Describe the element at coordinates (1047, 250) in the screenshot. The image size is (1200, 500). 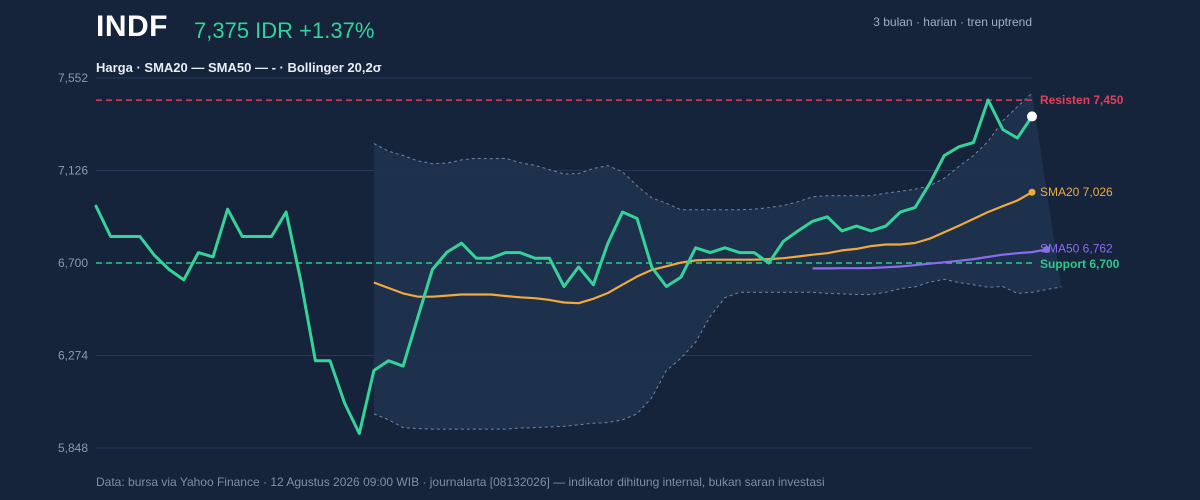
I see `sma50-end-marker` at that location.